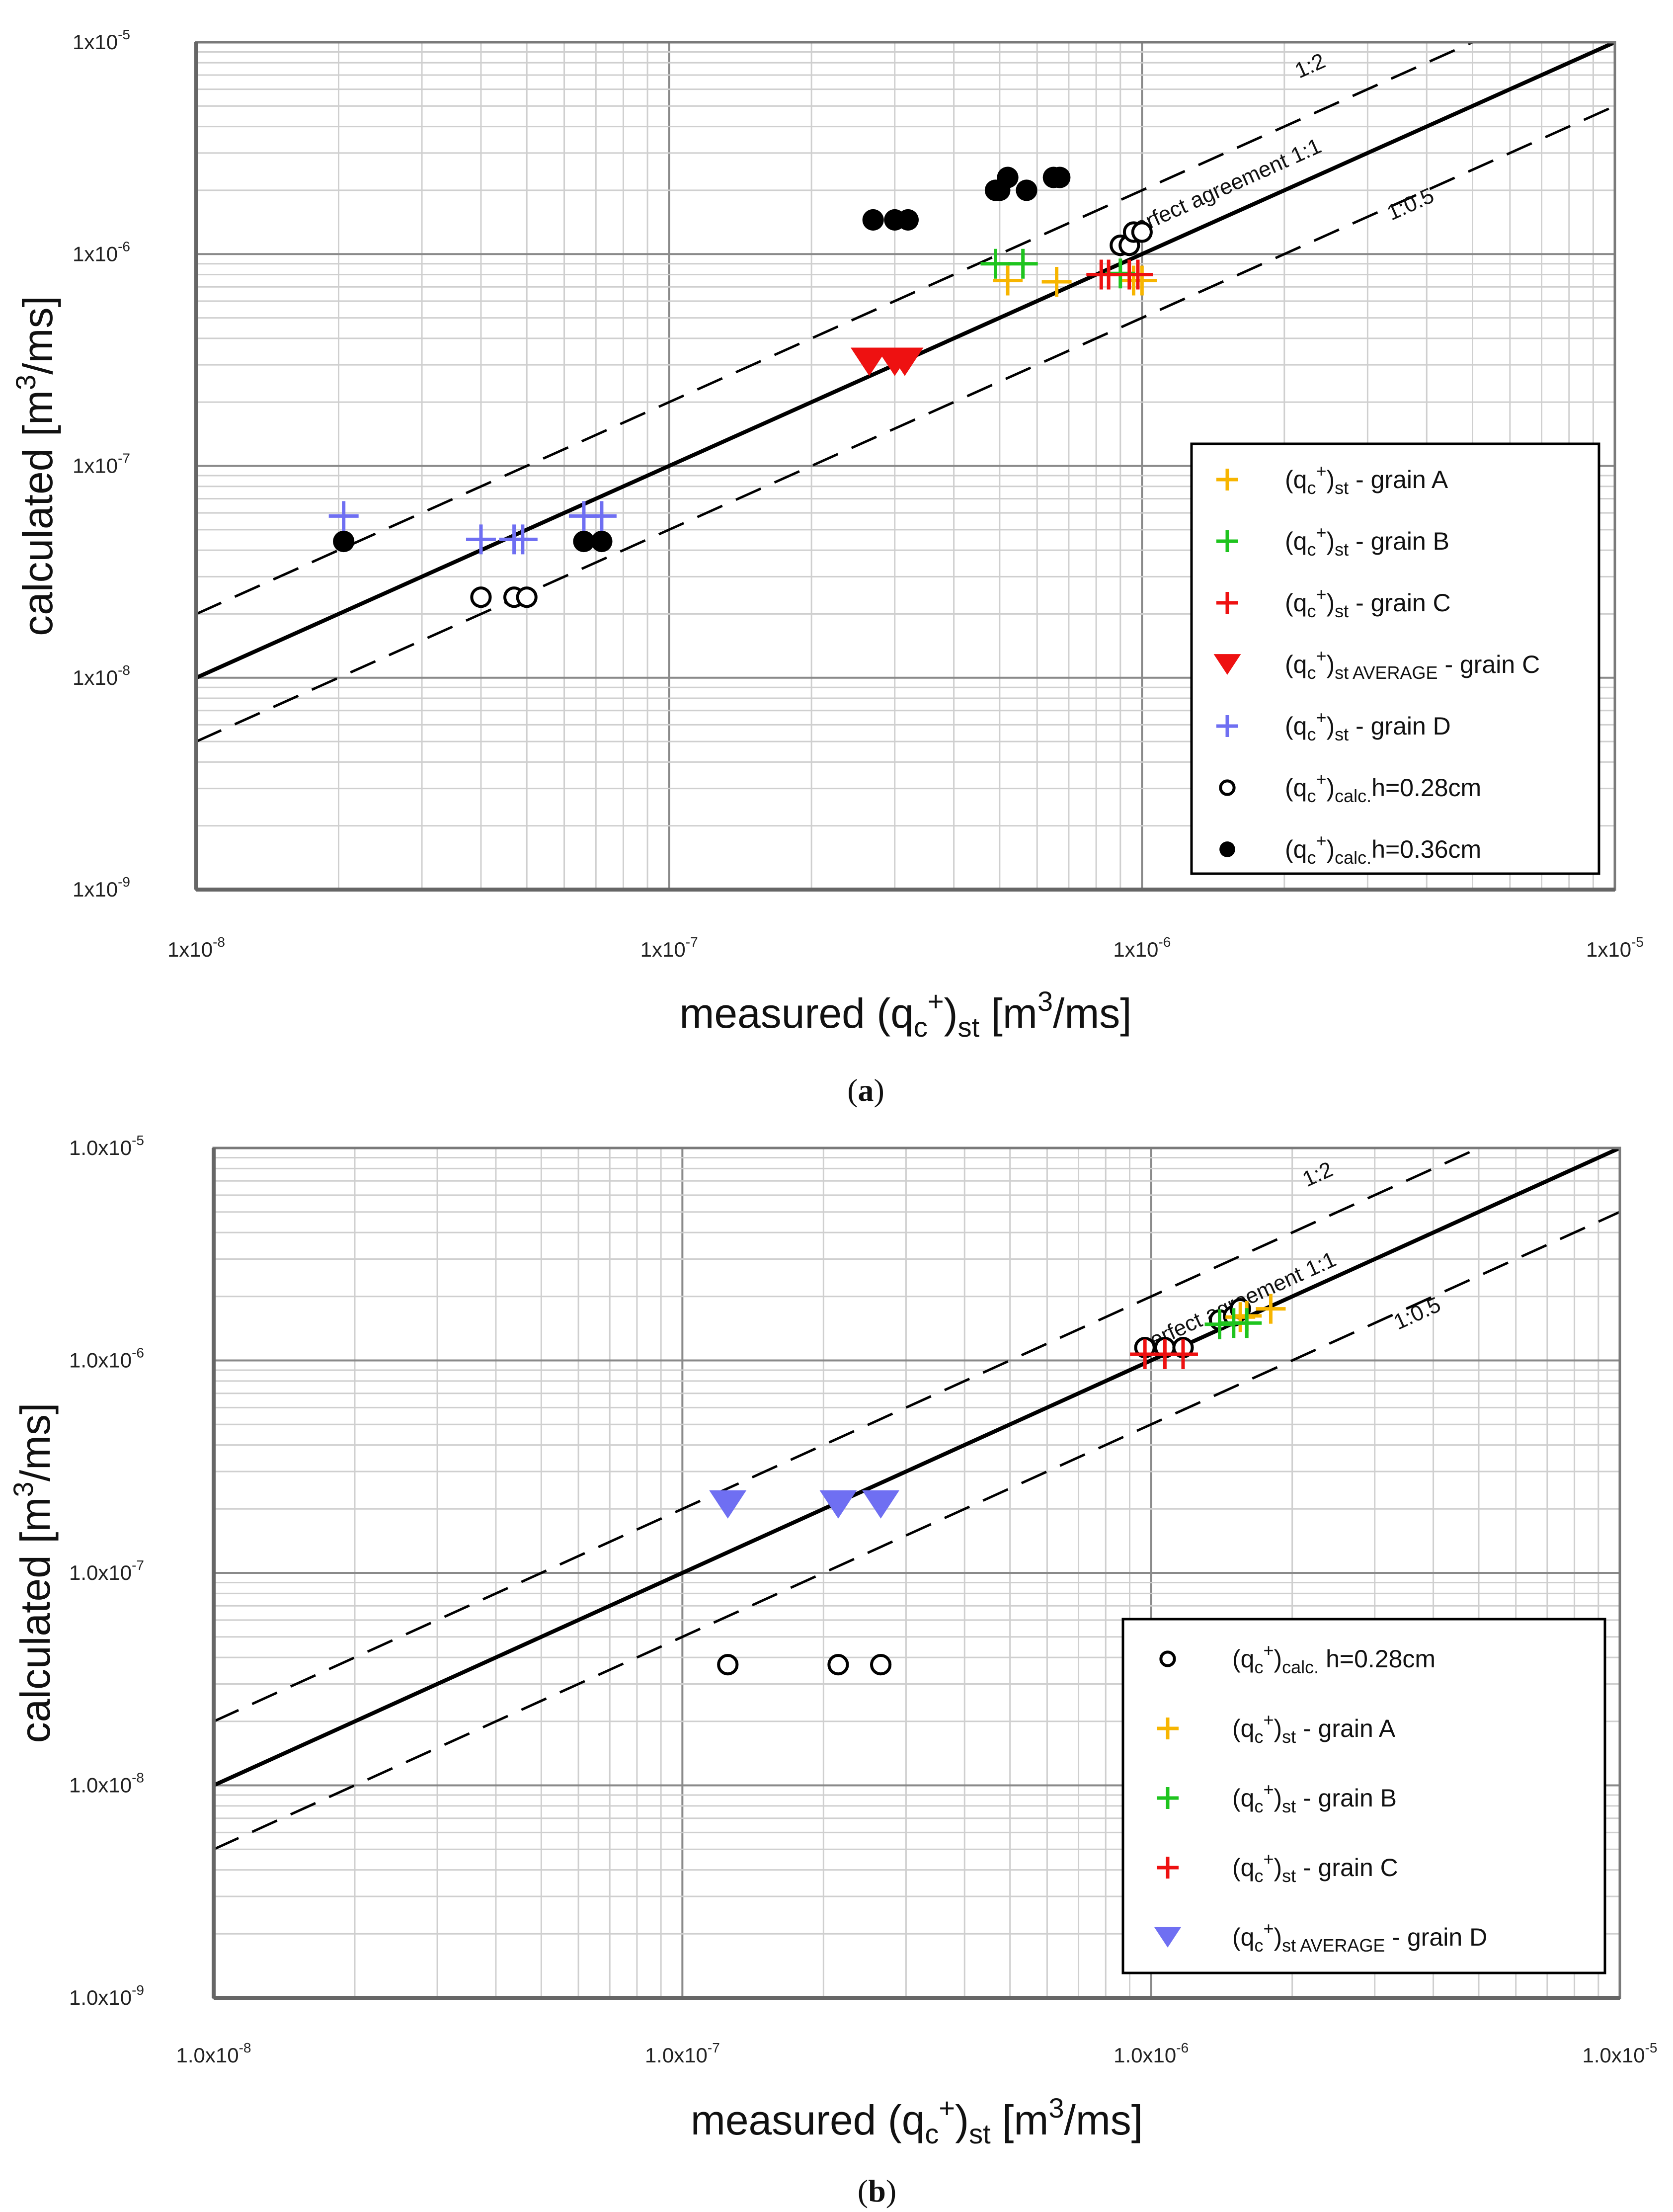 Image resolution: width=1673 pixels, height=2212 pixels. Describe the element at coordinates (1383, 849) in the screenshot. I see `legend-label: (qc+)calc.h=0.36cm` at that location.